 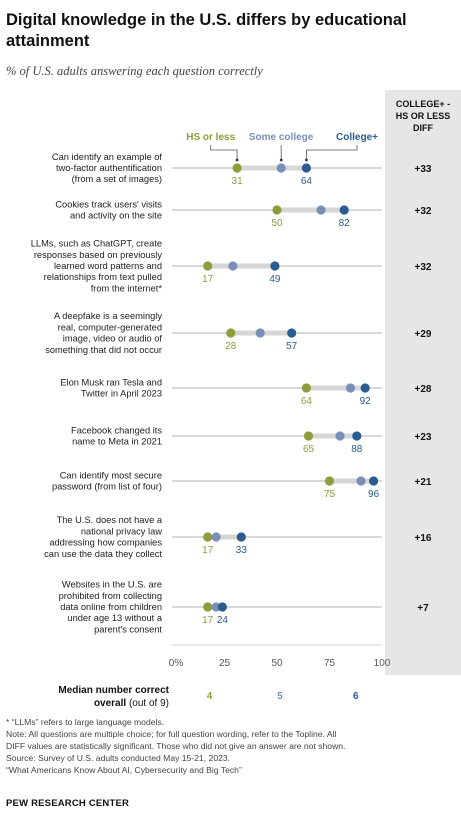 I want to click on diff-header-line-2: HS OR LESS, so click(x=423, y=116).